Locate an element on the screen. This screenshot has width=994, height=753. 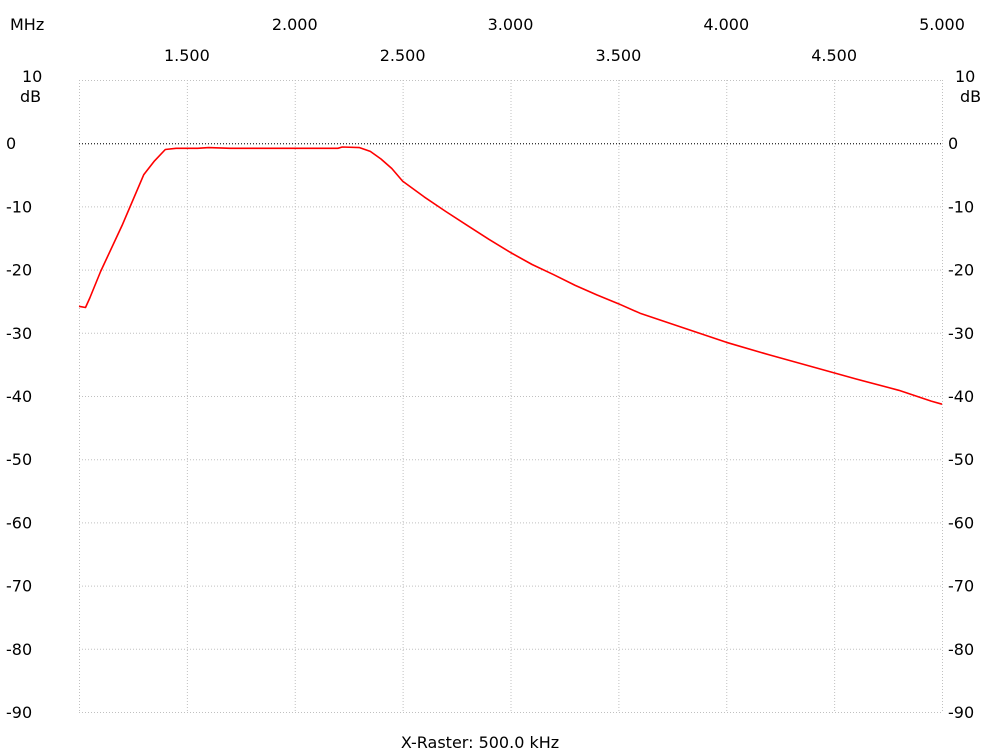
x-tick-label: 4.500 is located at coordinates (834, 55).